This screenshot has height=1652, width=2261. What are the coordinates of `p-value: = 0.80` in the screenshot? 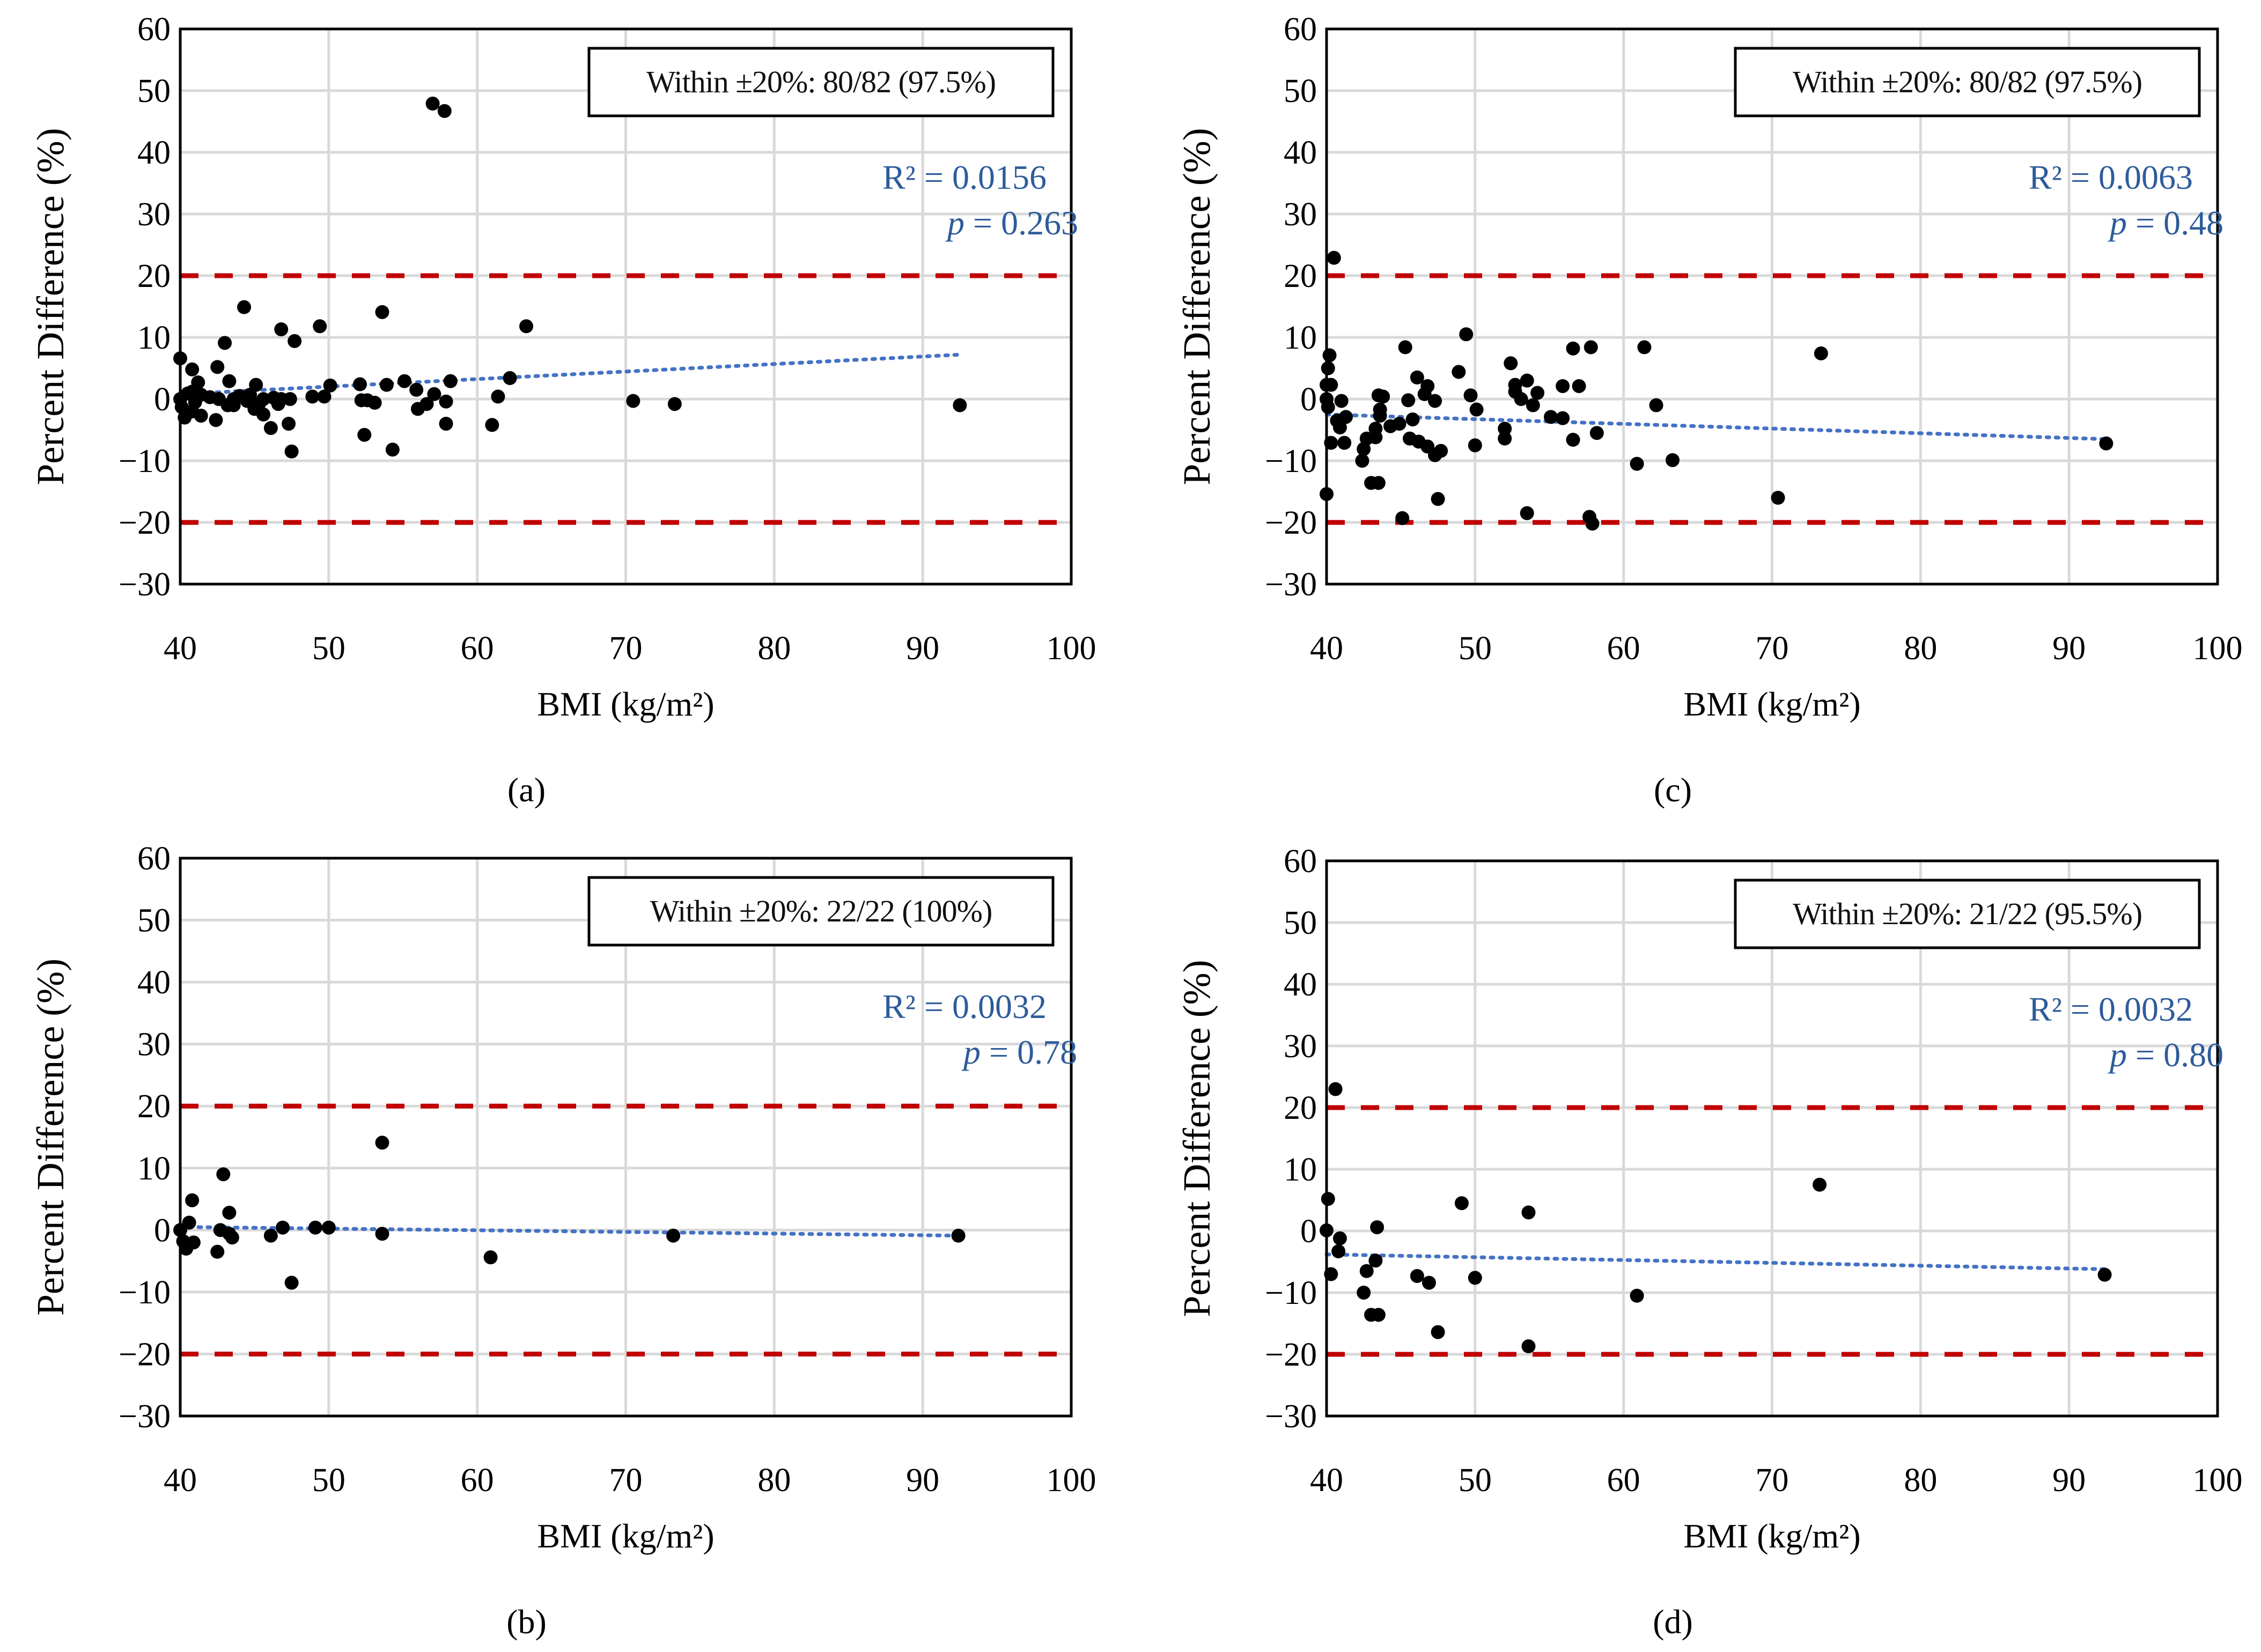 It's located at (2175, 1055).